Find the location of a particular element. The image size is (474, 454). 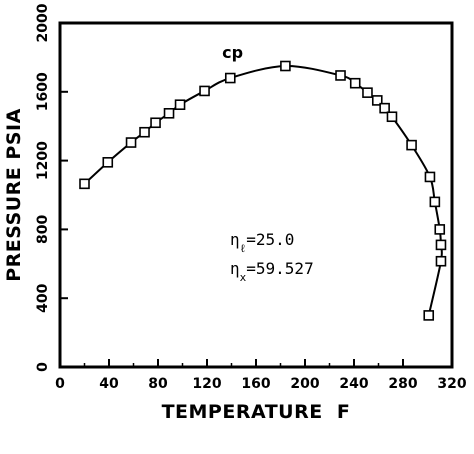

x-tick-label: 40 is located at coordinates (109, 384).